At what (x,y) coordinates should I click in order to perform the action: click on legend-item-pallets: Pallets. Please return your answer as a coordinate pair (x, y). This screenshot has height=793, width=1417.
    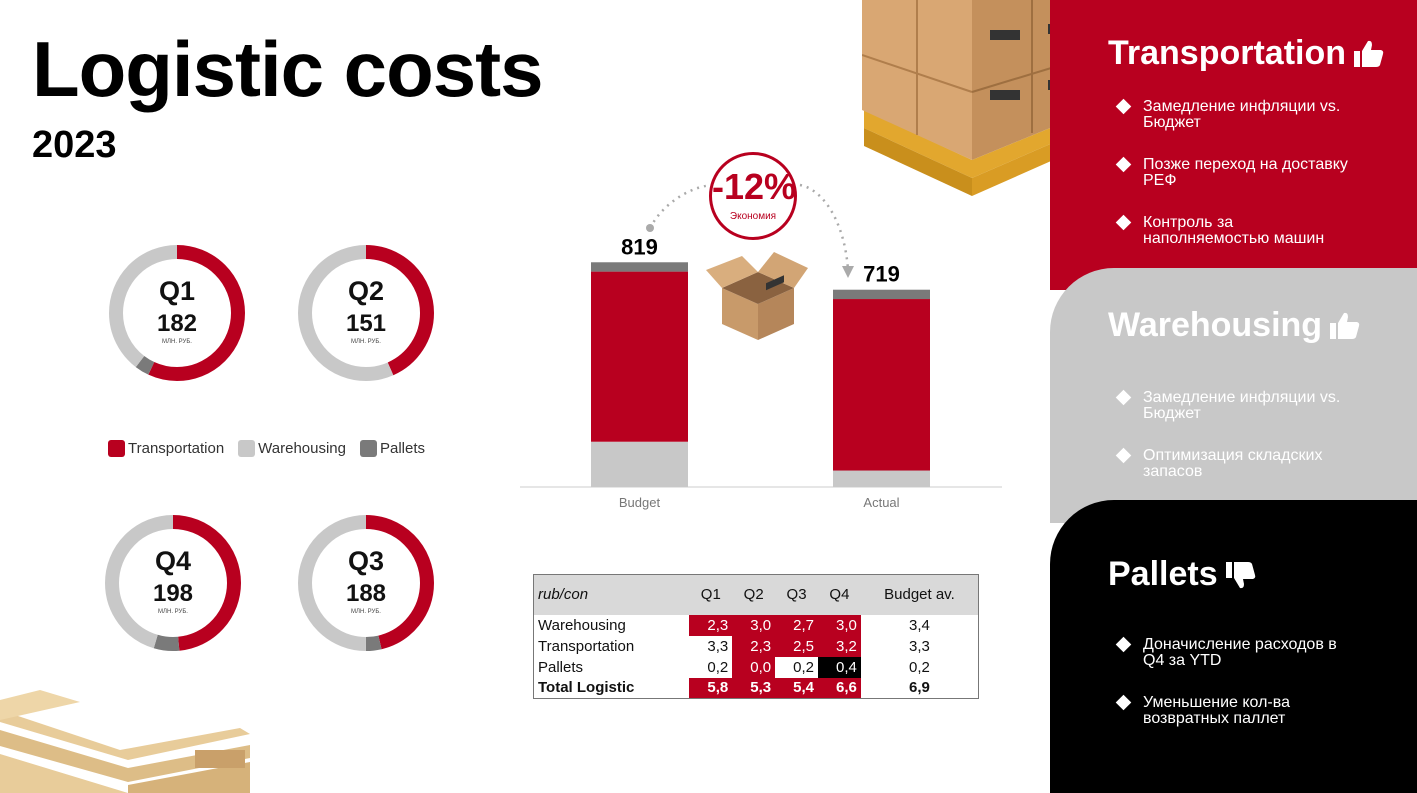
    Looking at the image, I should click on (392, 448).